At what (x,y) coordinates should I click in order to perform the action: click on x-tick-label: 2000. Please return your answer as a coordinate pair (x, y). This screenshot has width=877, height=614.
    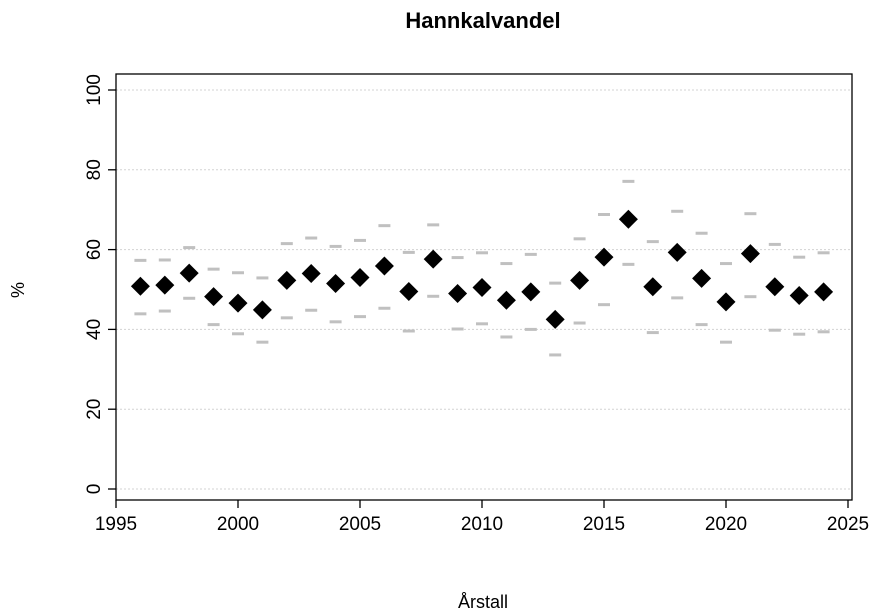
    Looking at the image, I should click on (238, 524).